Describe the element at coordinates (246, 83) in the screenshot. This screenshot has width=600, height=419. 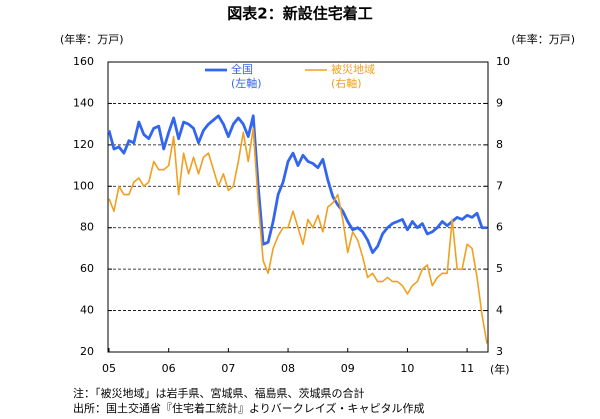
I see `legend-note: (左軸)` at that location.